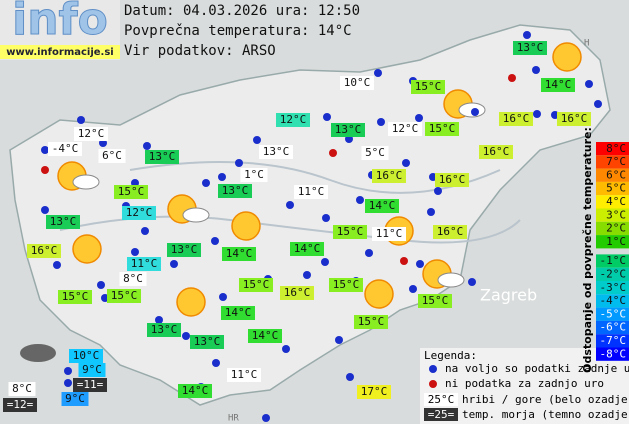 This screenshot has width=629, height=424. Describe the element at coordinates (508, 295) in the screenshot. I see `place-label: Zagreb` at that location.